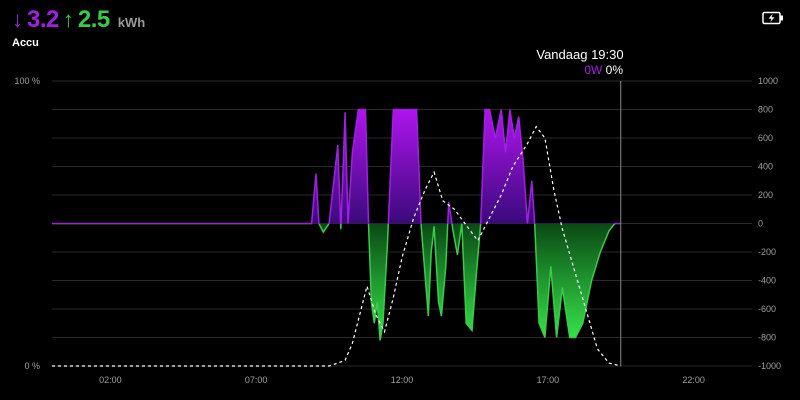 The height and width of the screenshot is (400, 800). Describe the element at coordinates (110, 380) in the screenshot. I see `x-axis-tick: 02:00` at that location.